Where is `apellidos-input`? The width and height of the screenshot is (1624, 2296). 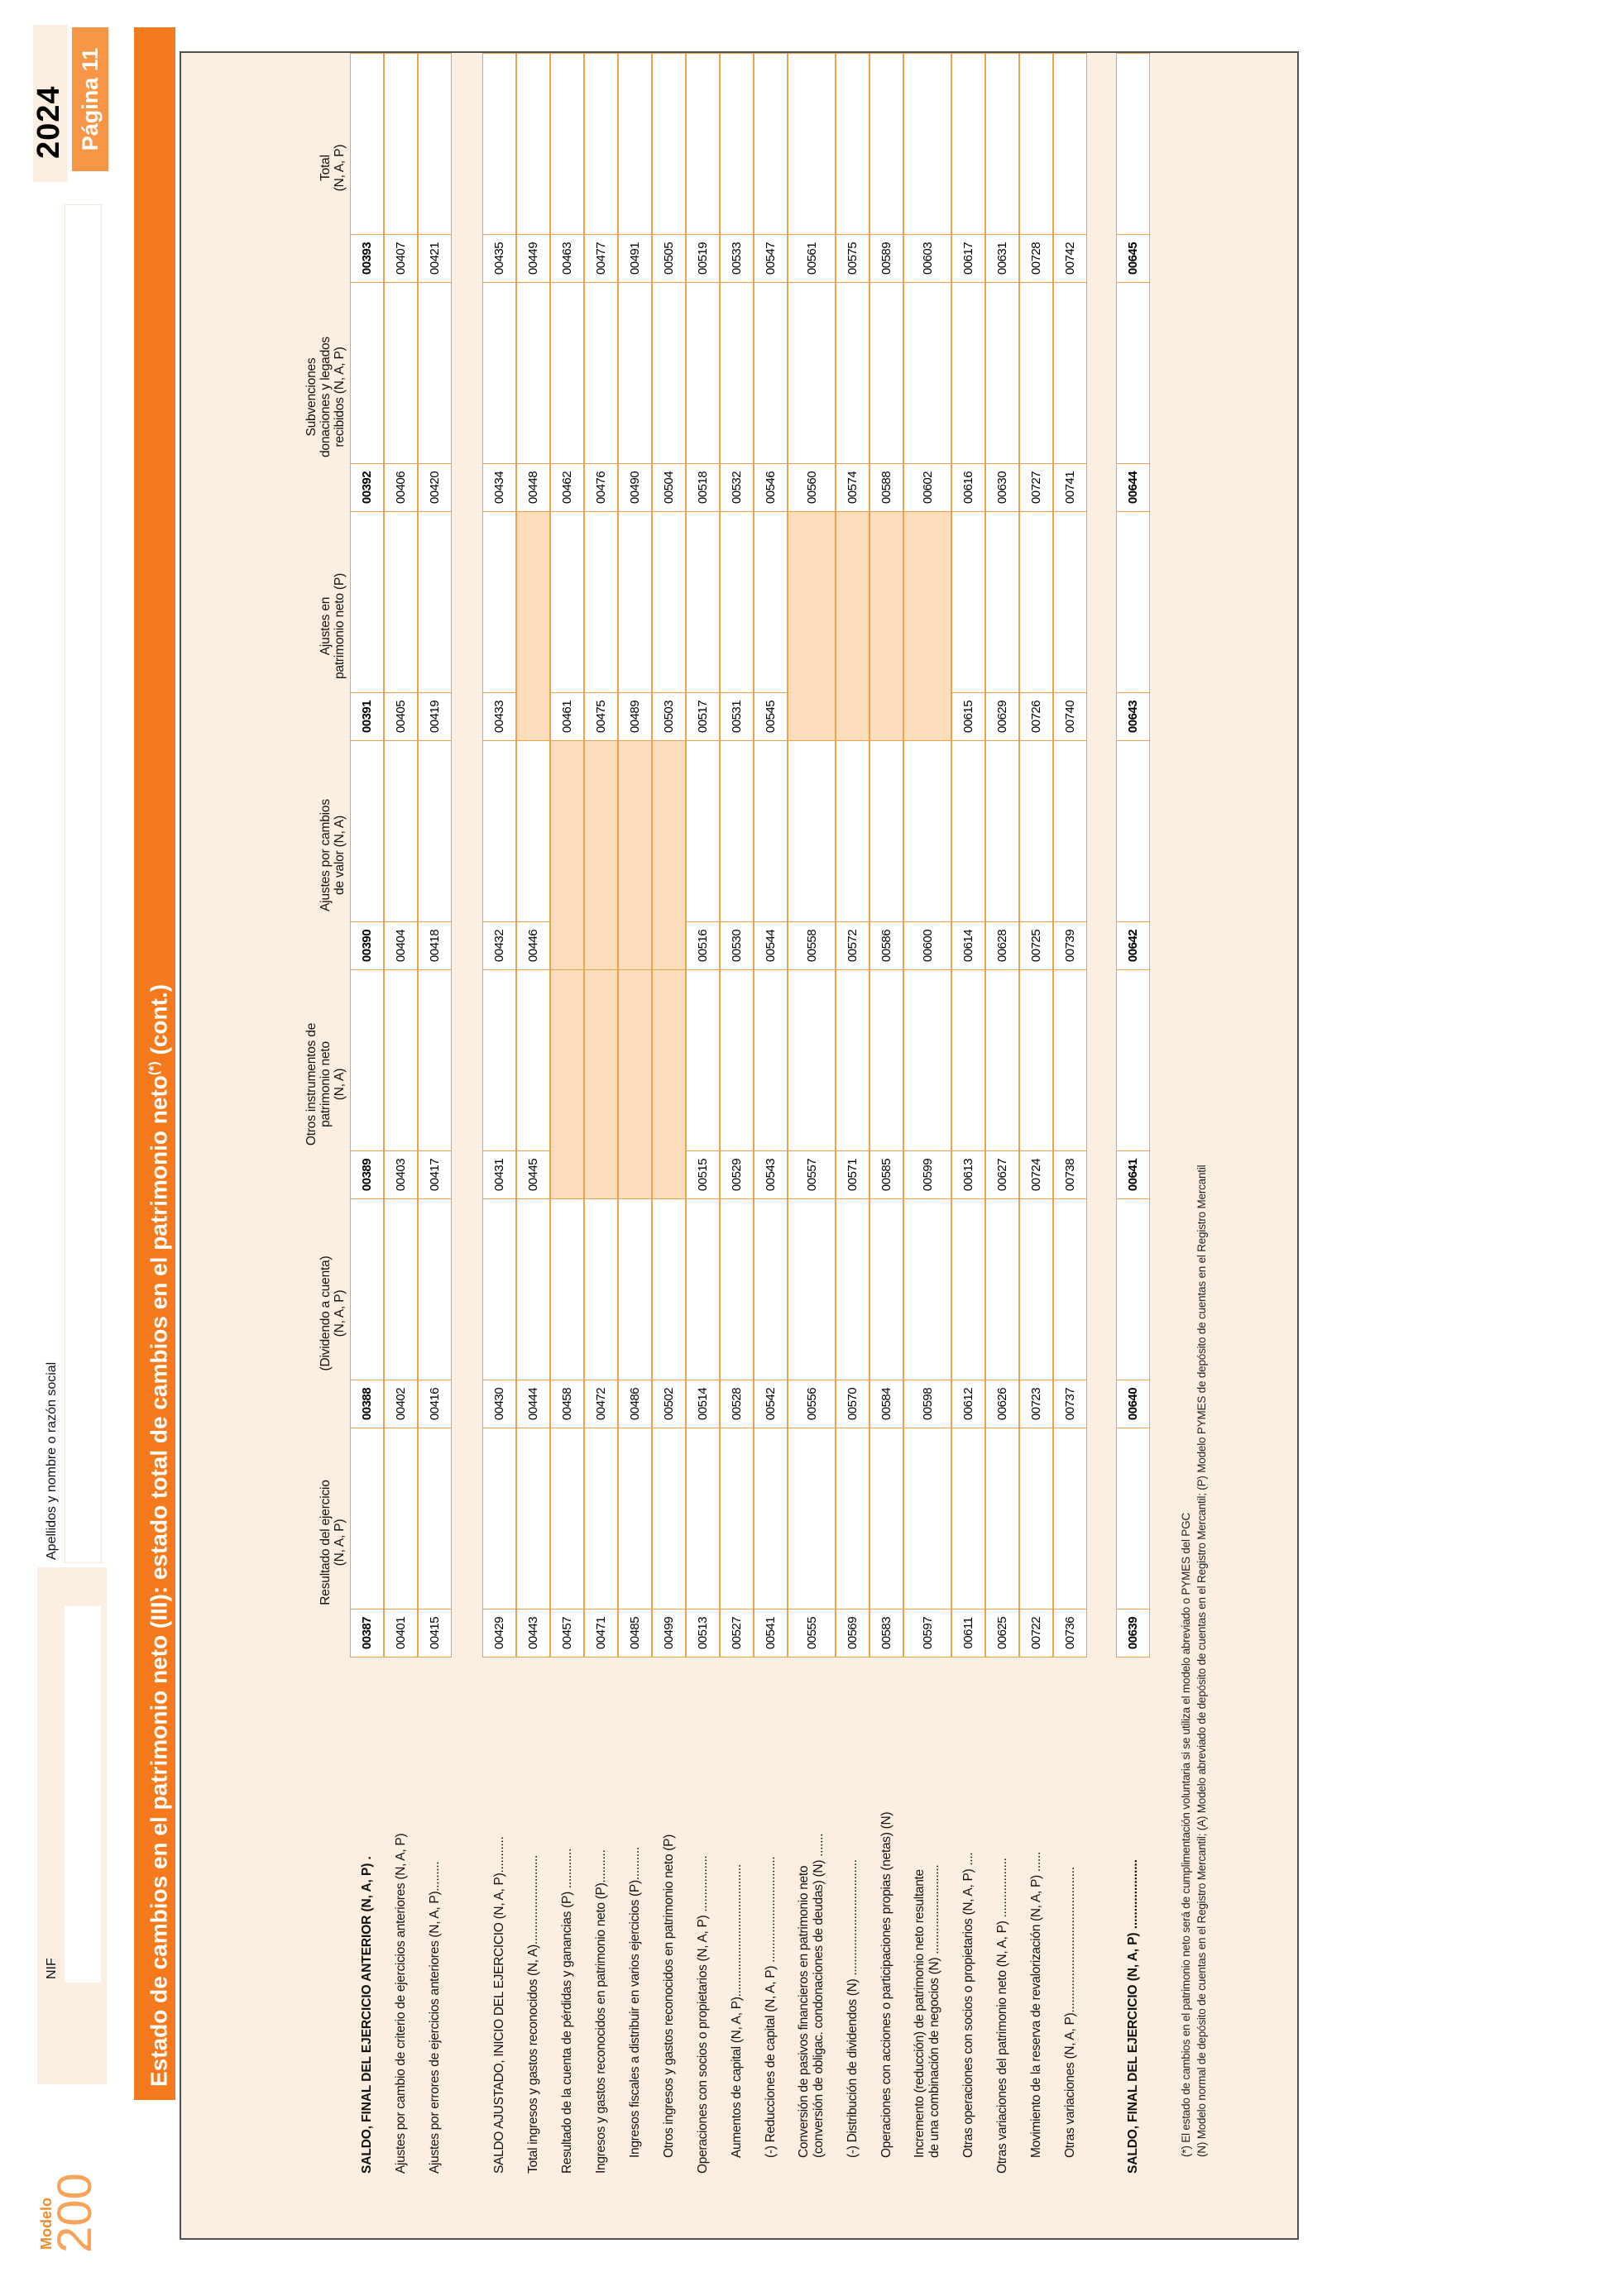 apellidos-input is located at coordinates (83, 884).